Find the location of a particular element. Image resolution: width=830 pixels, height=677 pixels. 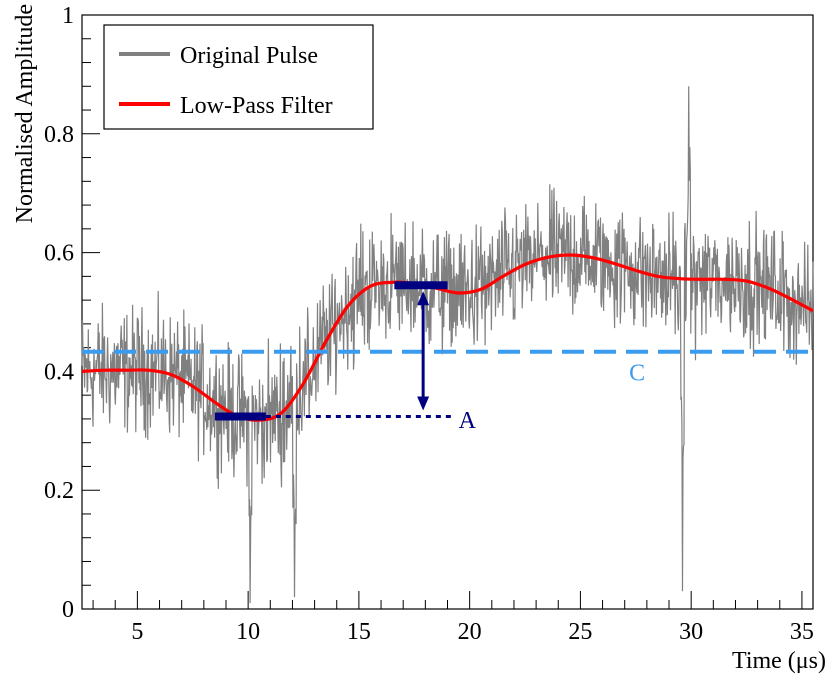

x-tick-label: 30 is located at coordinates (691, 632).